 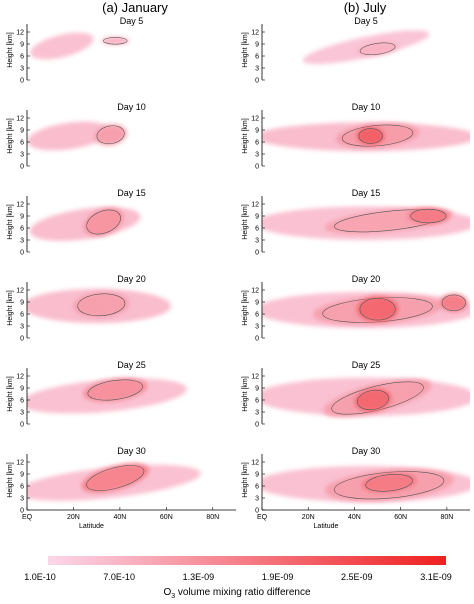 What do you see at coordinates (119, 577) in the screenshot?
I see `colorbar-tick-label: 7.0E-10` at bounding box center [119, 577].